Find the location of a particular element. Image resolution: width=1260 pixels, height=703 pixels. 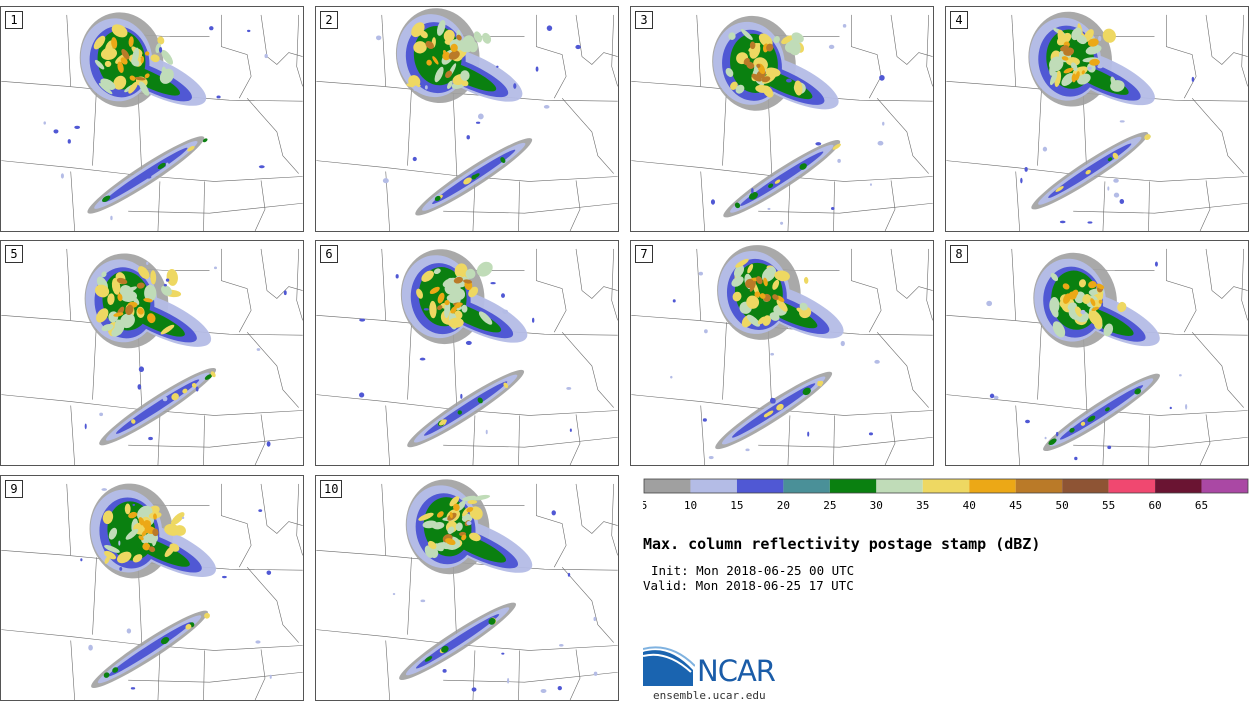

colorbar-tick-label: 10 is located at coordinates (690, 505).